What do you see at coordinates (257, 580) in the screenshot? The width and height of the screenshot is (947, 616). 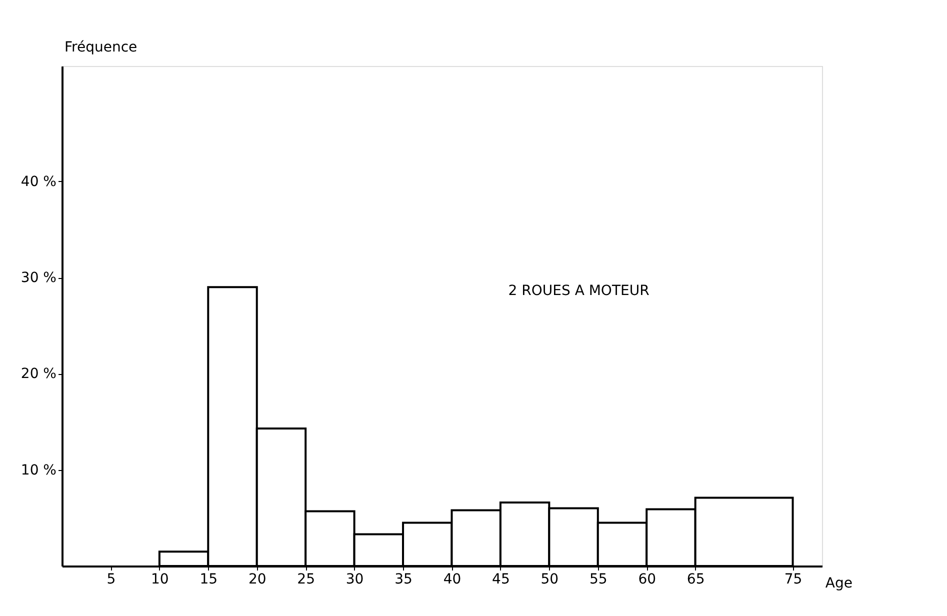 I see `x-tick-label: 20` at bounding box center [257, 580].